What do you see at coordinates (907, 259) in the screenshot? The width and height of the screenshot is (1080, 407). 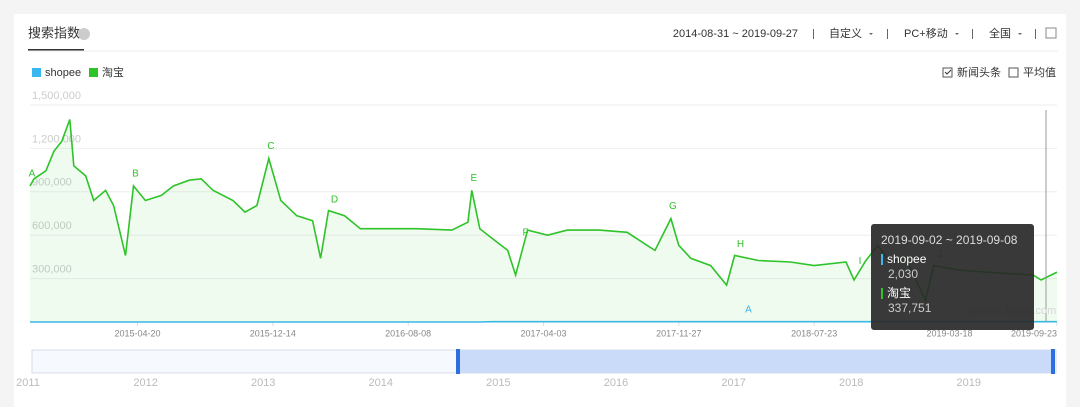 I see `tooltip-name: shopee` at bounding box center [907, 259].